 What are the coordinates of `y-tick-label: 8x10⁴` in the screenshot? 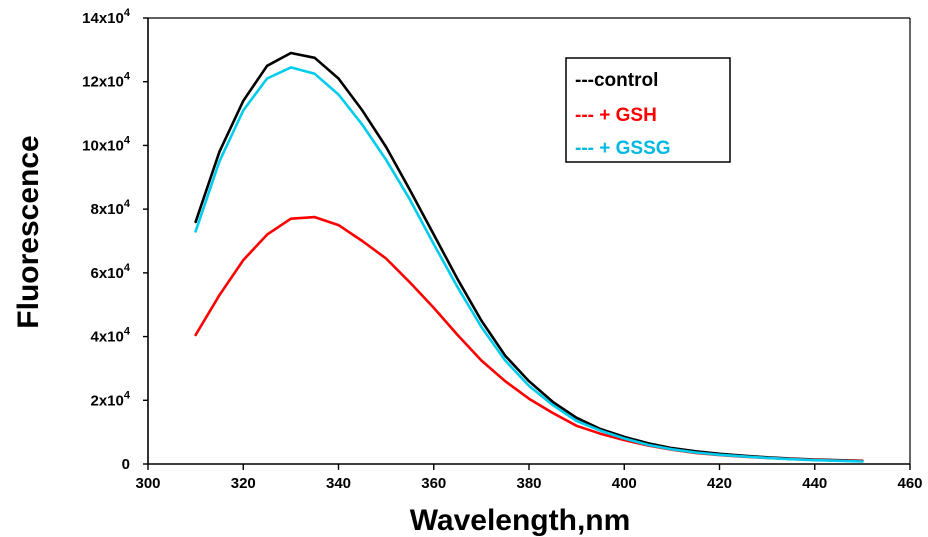 It's located at (111, 208).